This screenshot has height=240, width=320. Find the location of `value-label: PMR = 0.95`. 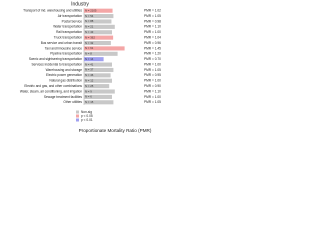

value-label: PMR = 0.95 is located at coordinates (152, 75).